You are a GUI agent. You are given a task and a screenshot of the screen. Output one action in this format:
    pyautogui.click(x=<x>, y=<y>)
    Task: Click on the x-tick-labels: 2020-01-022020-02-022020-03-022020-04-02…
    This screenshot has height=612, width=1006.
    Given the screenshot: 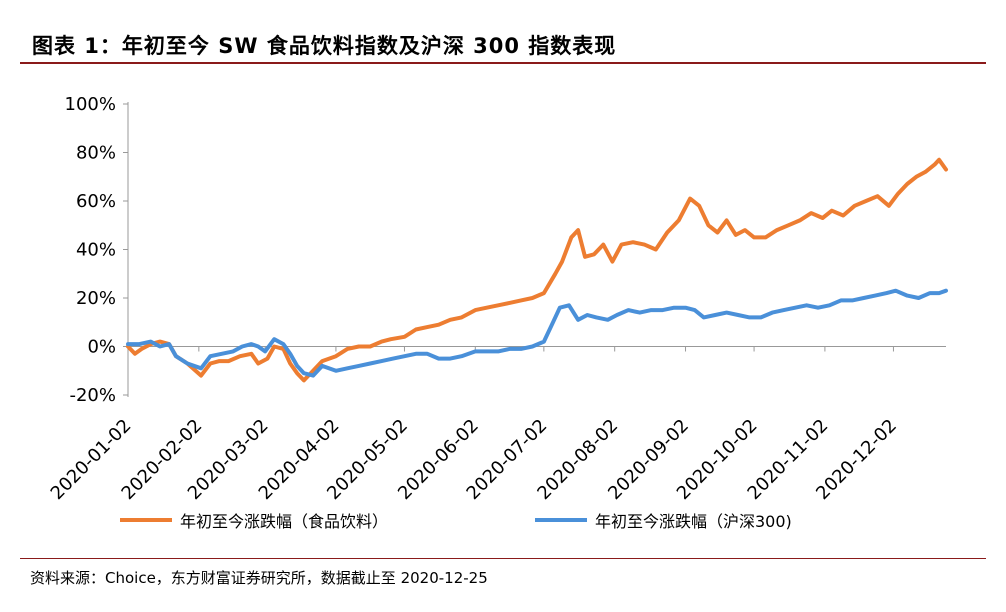 What is the action you would take?
    pyautogui.click(x=474, y=459)
    